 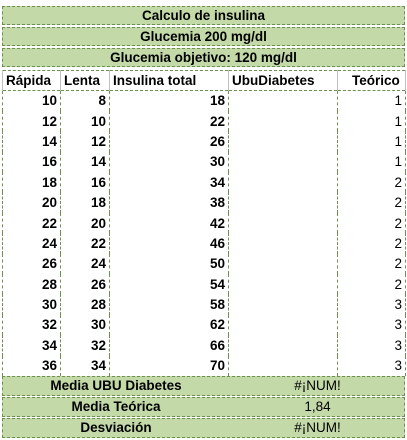 What do you see at coordinates (31, 223) in the screenshot?
I see `cell-rapida: 22` at bounding box center [31, 223].